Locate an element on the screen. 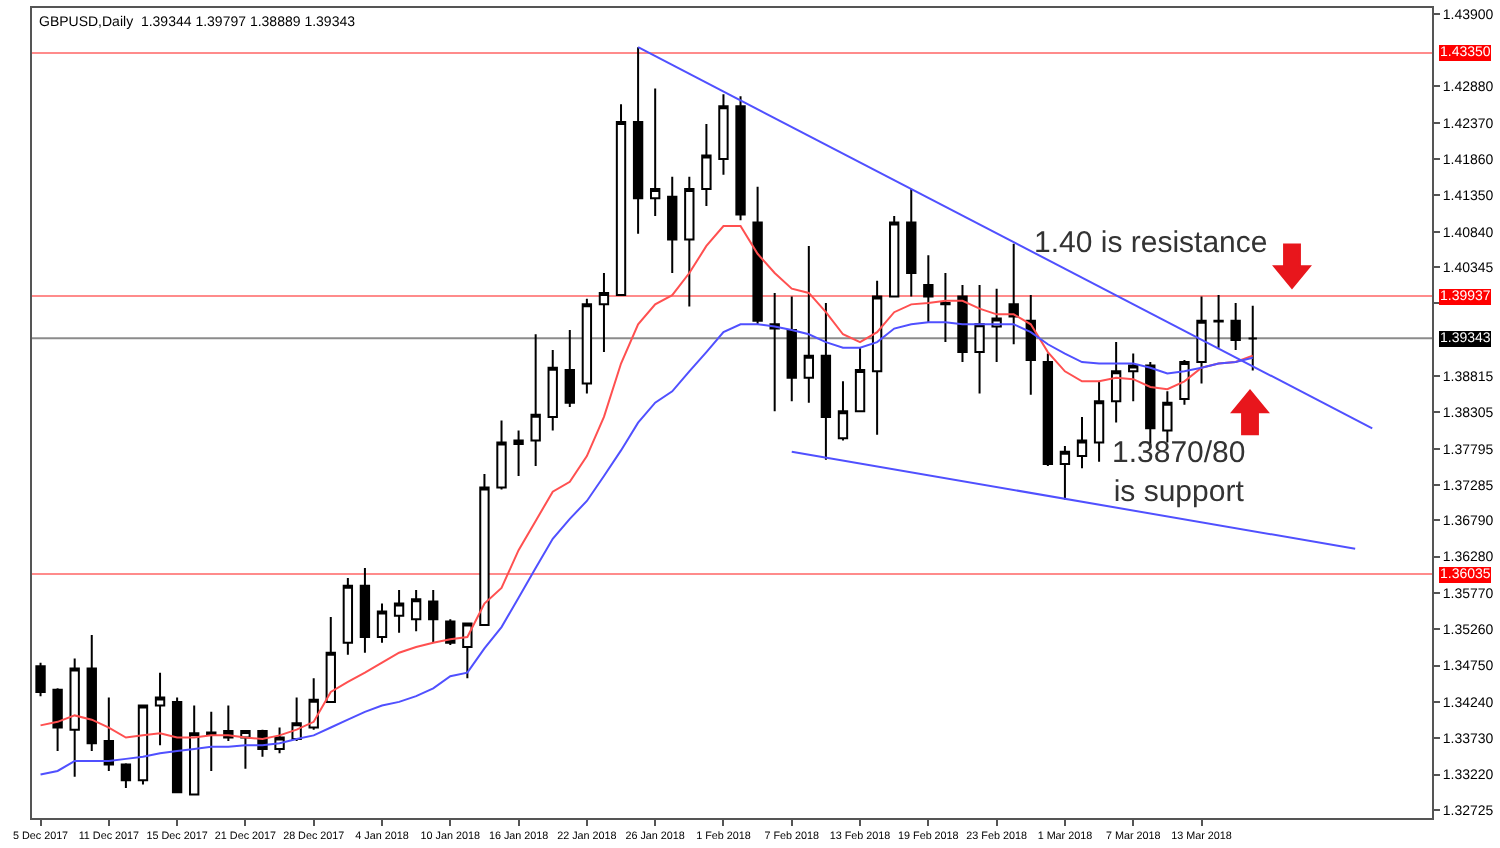  annotation: 1.40 is resistance is located at coordinates (1151, 243).